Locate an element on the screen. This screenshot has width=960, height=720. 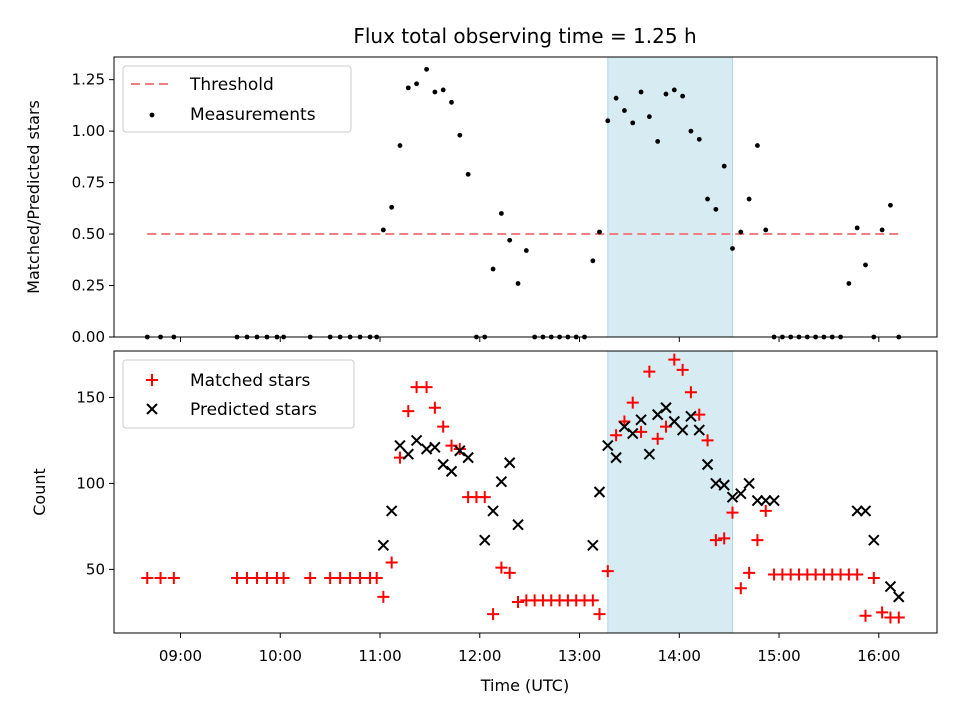
top-y-tick-label: 1.25 is located at coordinates (88, 80).